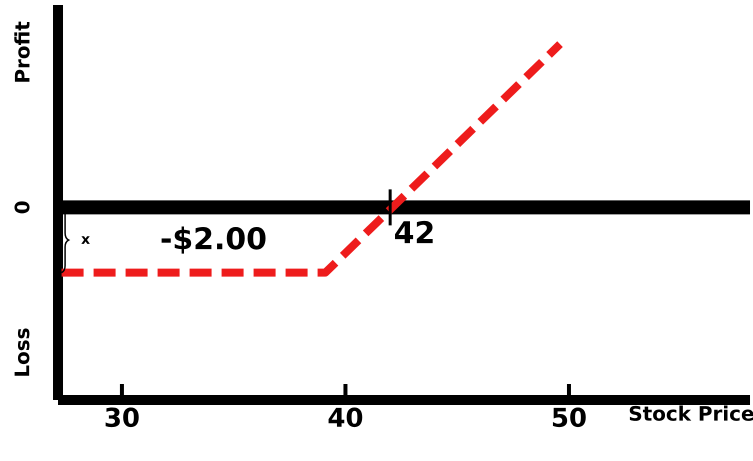 The image size is (753, 461). I want to click on x-tick-label: 40, so click(345, 417).